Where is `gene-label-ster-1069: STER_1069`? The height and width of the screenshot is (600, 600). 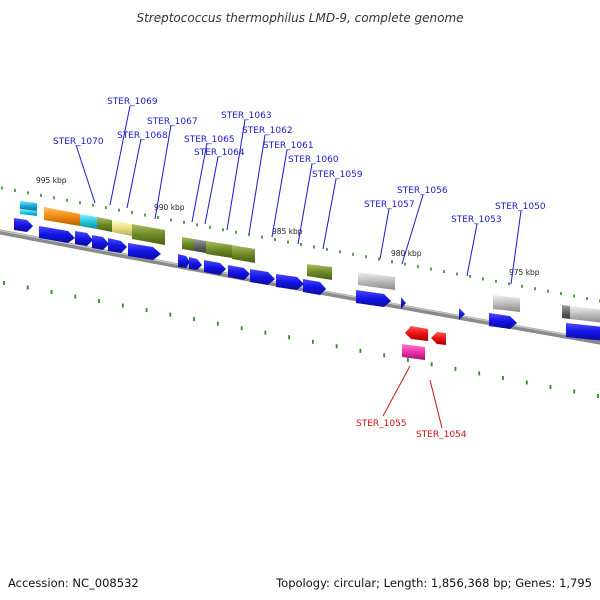 gene-label-ster-1069: STER_1069 is located at coordinates (132, 102).